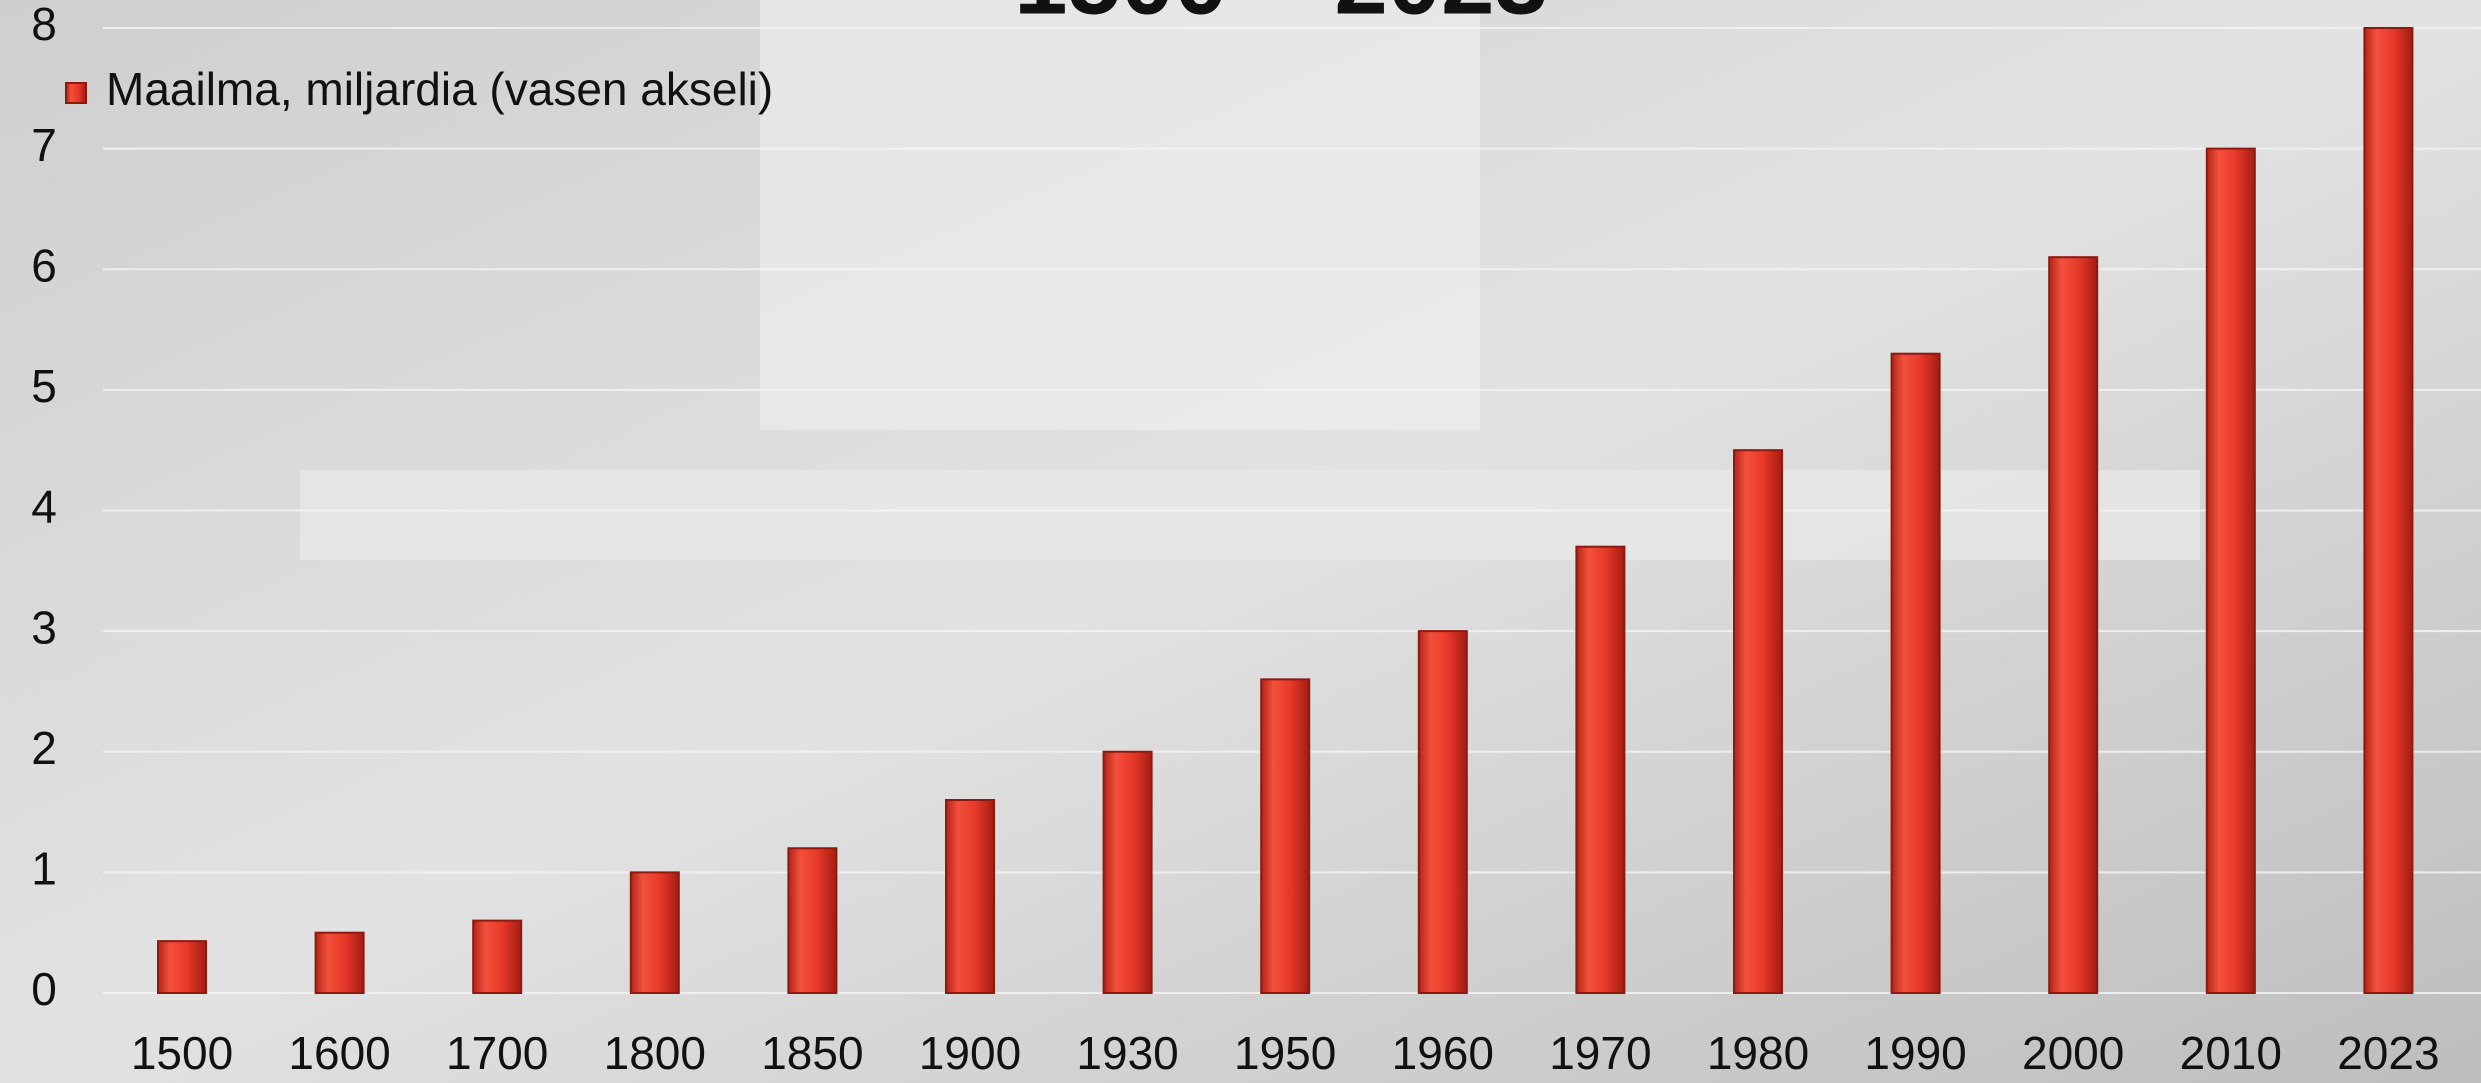 This screenshot has width=2481, height=1083. What do you see at coordinates (44, 507) in the screenshot?
I see `y-tick-label: 4` at bounding box center [44, 507].